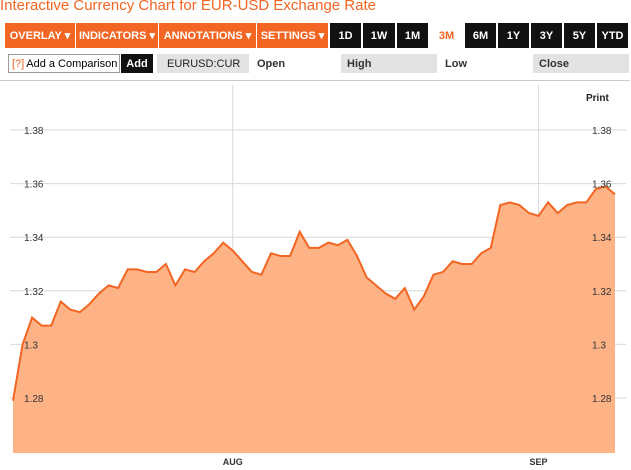 This screenshot has width=631, height=470. What do you see at coordinates (579, 35) in the screenshot?
I see `range-5y-button: 5Y` at bounding box center [579, 35].